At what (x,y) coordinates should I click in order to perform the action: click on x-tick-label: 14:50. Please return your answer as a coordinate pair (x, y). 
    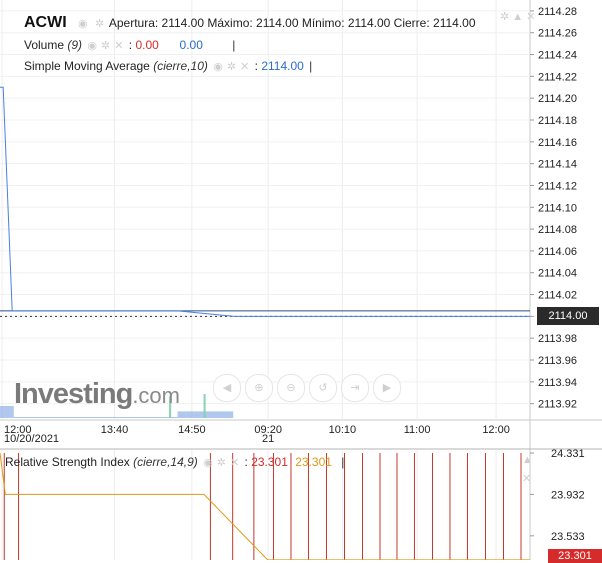
    Looking at the image, I should click on (192, 430).